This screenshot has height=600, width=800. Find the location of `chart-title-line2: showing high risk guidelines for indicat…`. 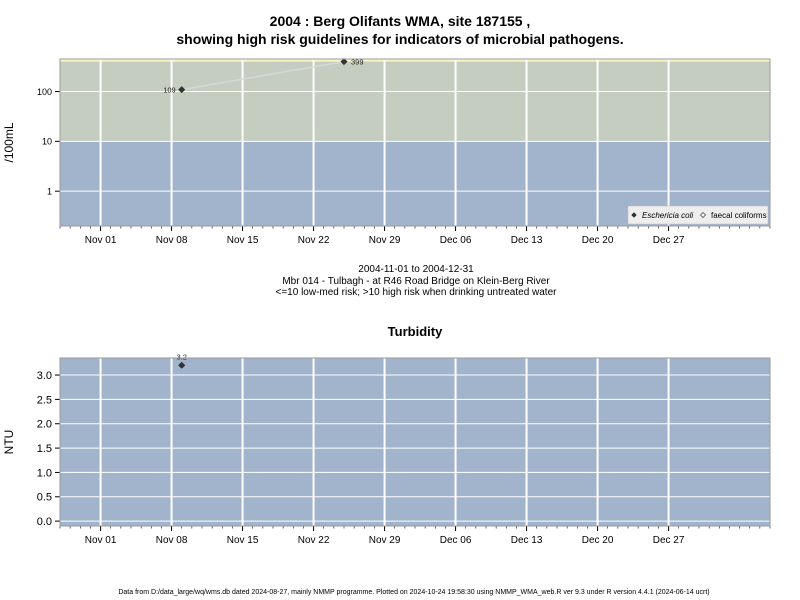

chart-title-line2: showing high risk guidelines for indicat… is located at coordinates (400, 39).